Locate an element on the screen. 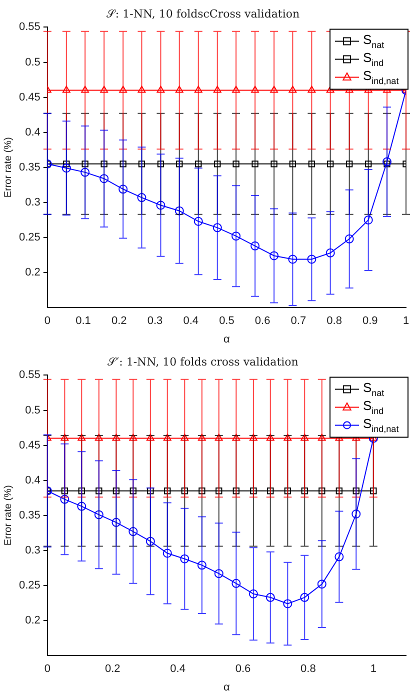  y-tick-label: 0.25 is located at coordinates (29, 238).